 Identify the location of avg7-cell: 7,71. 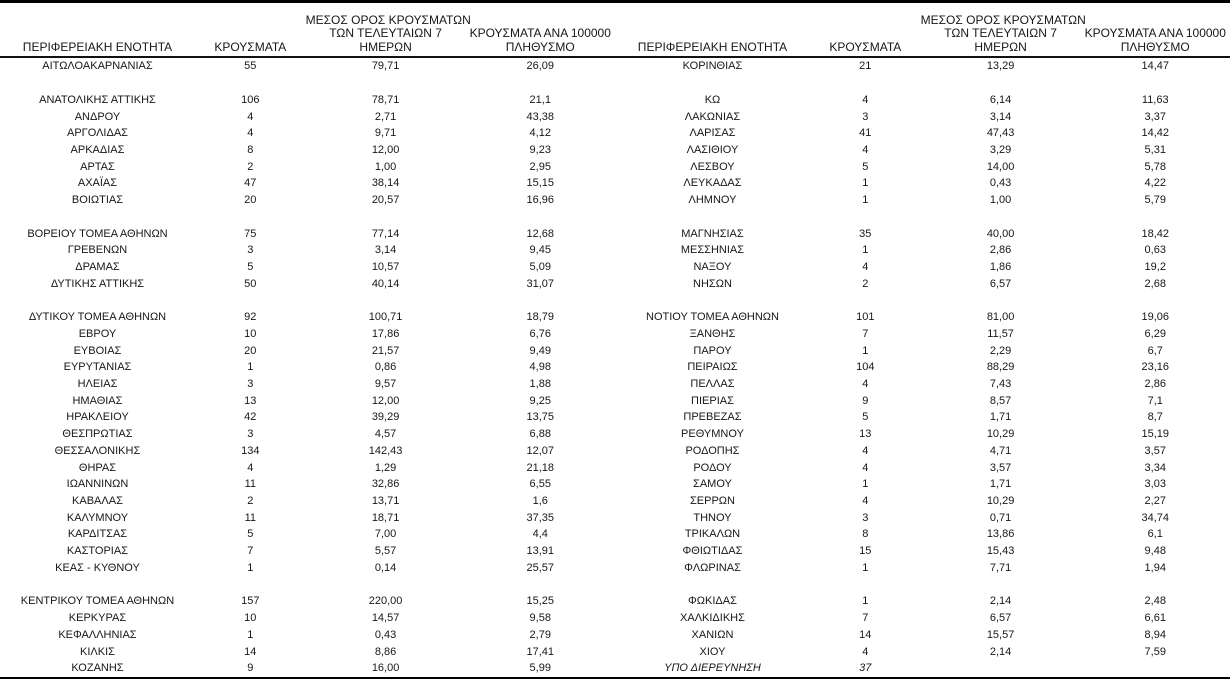
(1000, 567).